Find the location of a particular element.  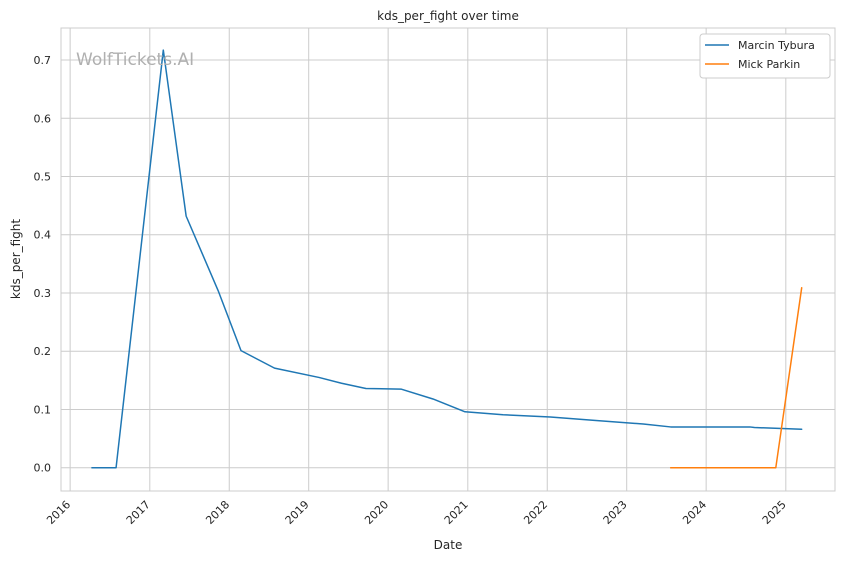

legend-box is located at coordinates (765, 56).